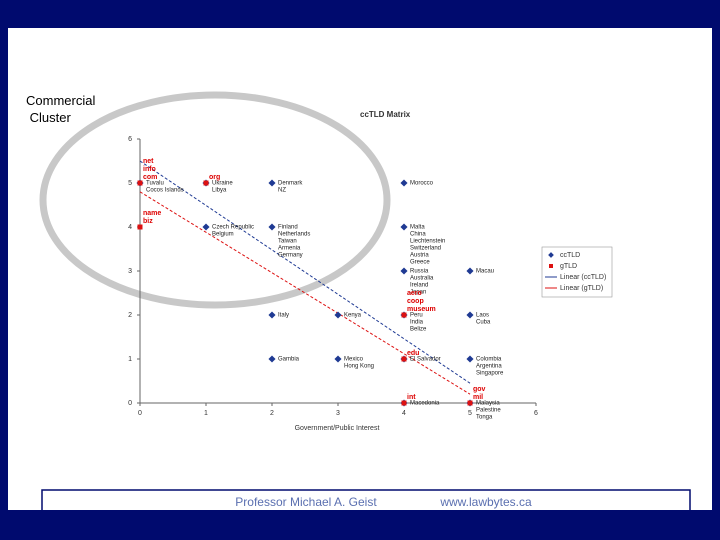 This screenshot has width=720, height=540. Describe the element at coordinates (418, 330) in the screenshot. I see `point-label: Belize` at that location.